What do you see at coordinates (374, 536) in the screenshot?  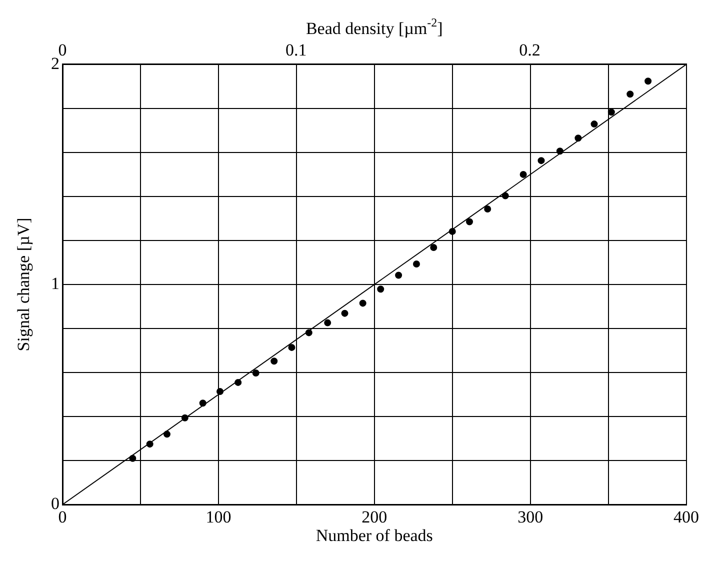 I see `x-axis-title: Number of beads` at bounding box center [374, 536].